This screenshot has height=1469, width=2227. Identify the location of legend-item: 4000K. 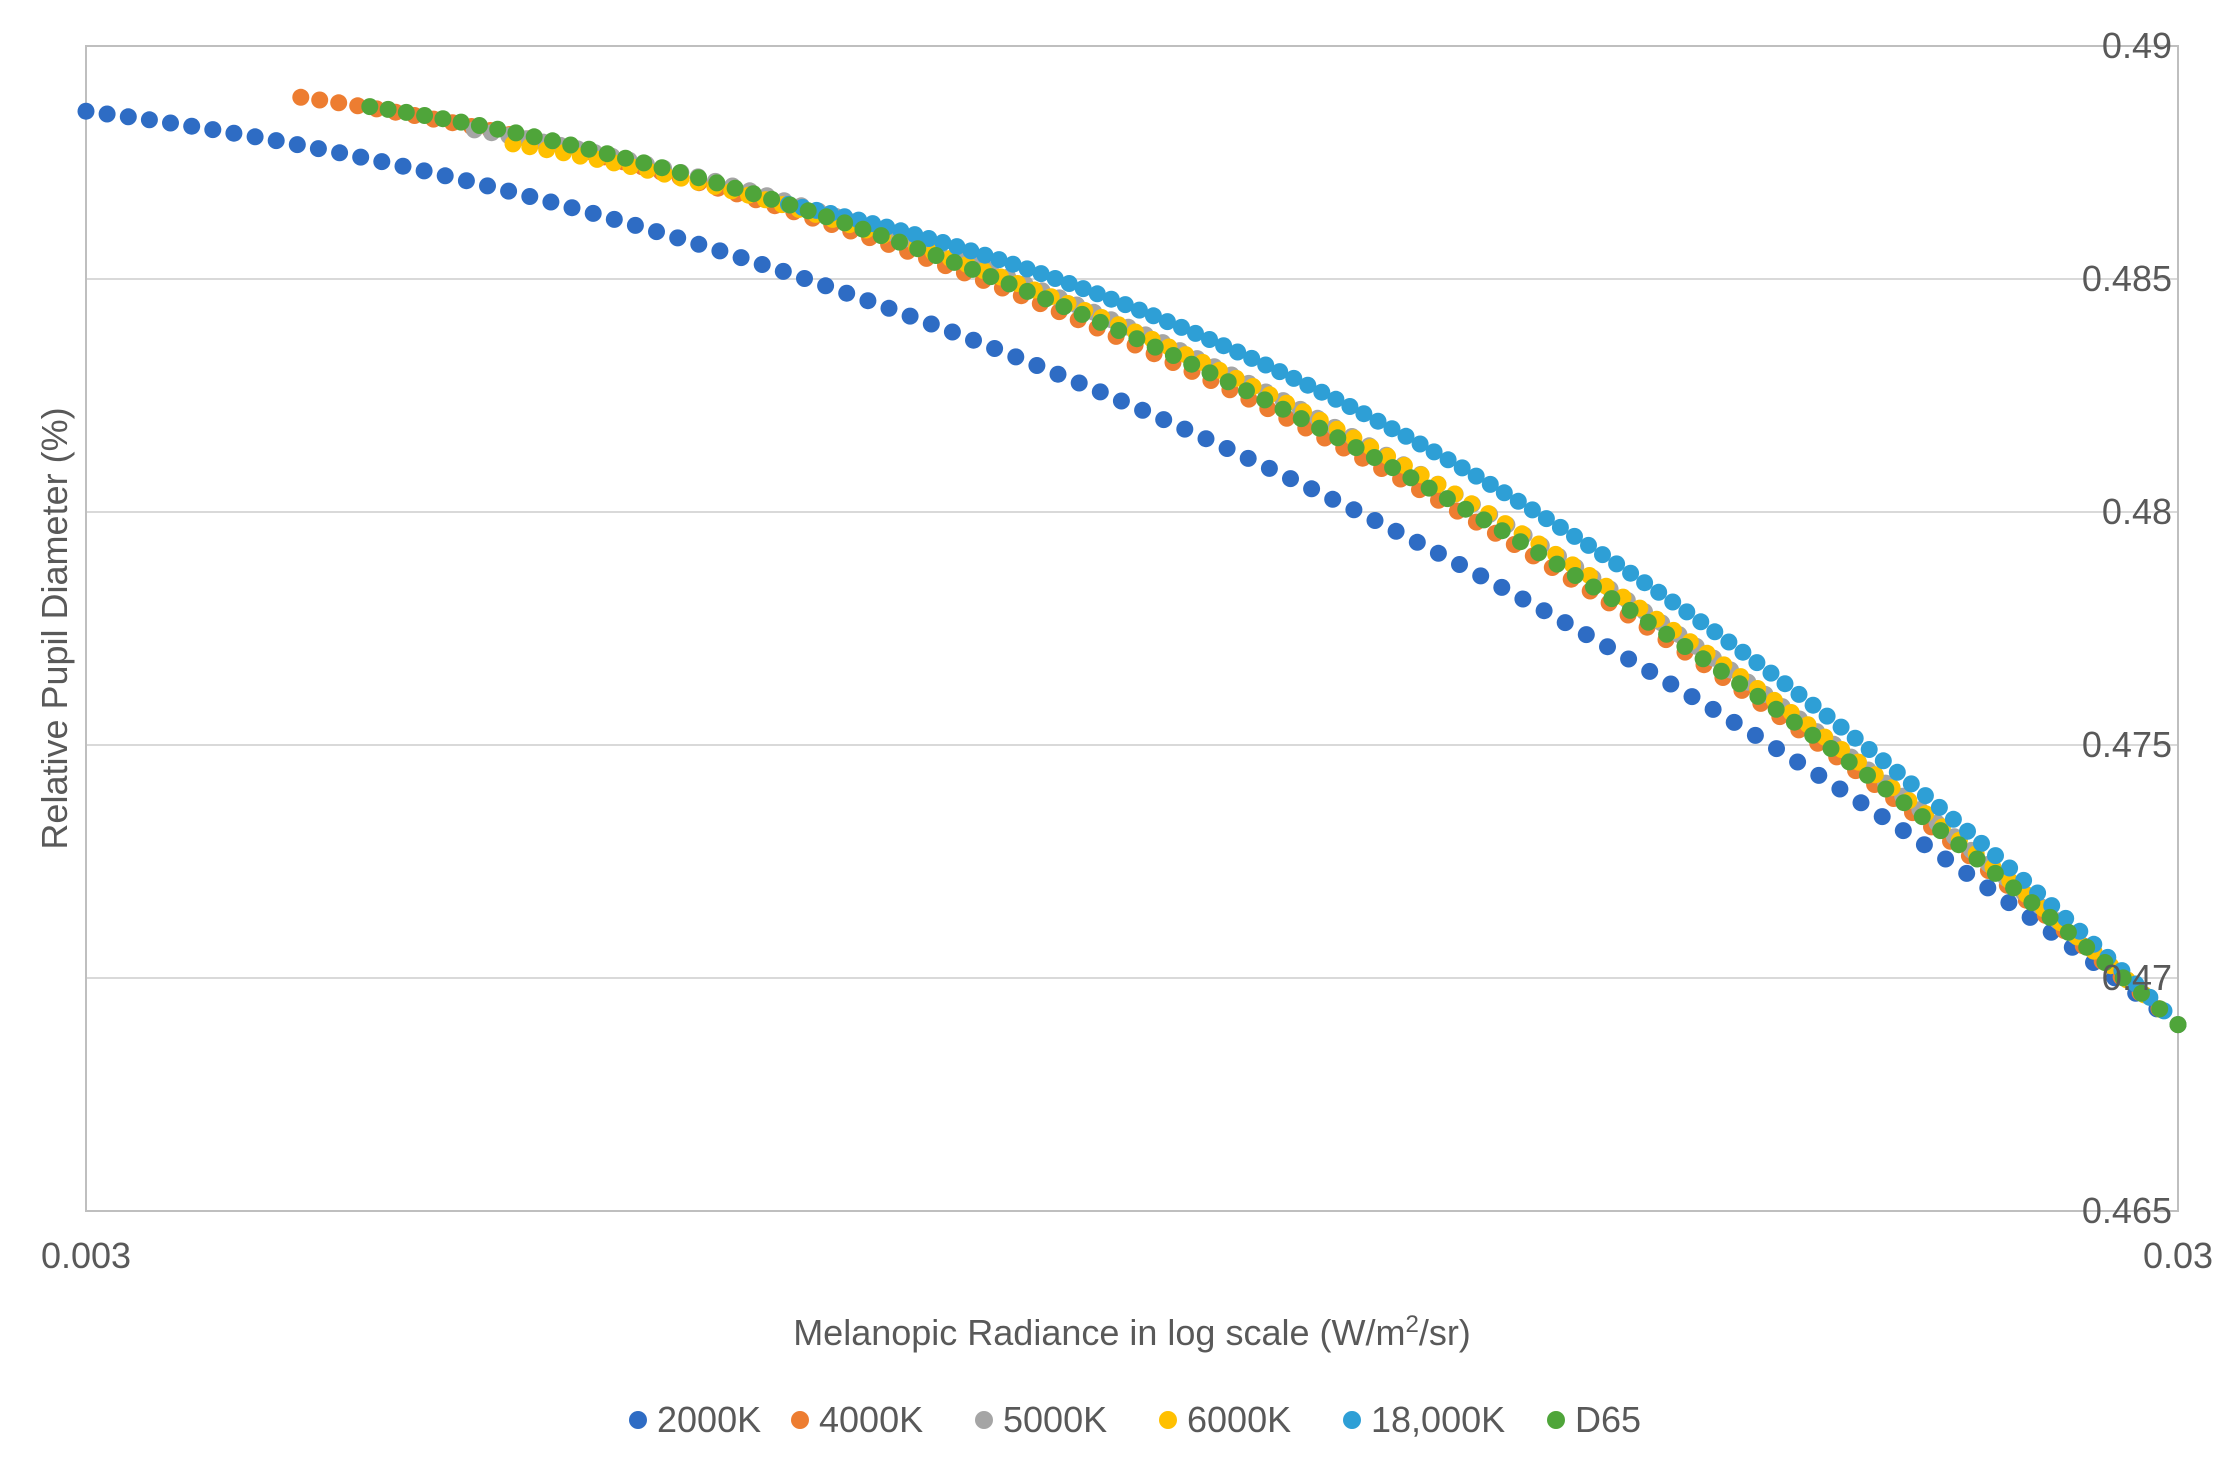
(857, 1419).